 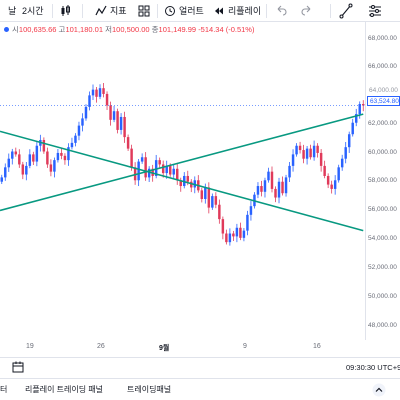 What do you see at coordinates (382, 267) in the screenshot?
I see `price-axis-label: 52,000.00` at bounding box center [382, 267].